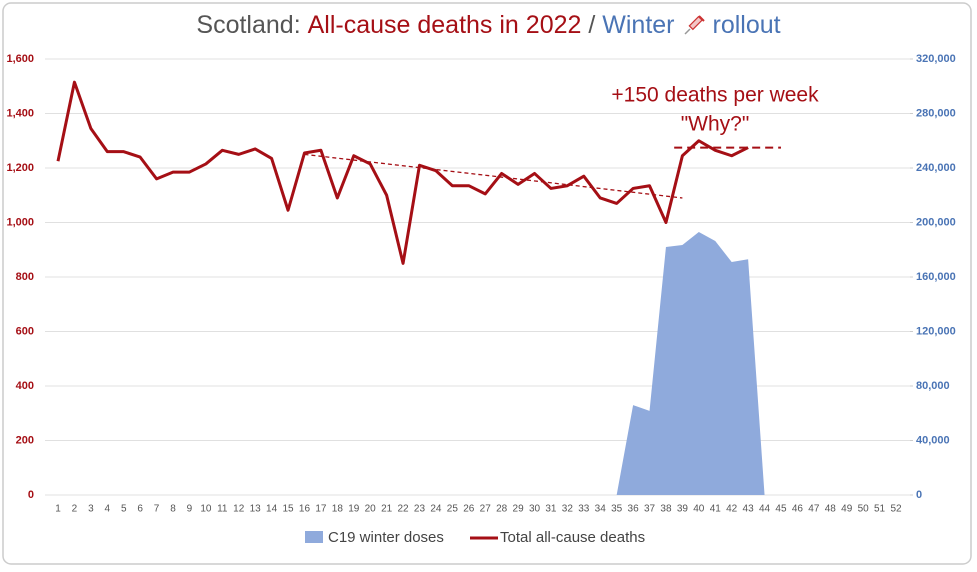 This screenshot has height=572, width=977. What do you see at coordinates (831, 509) in the screenshot?
I see `x-tick-label: 48` at bounding box center [831, 509].